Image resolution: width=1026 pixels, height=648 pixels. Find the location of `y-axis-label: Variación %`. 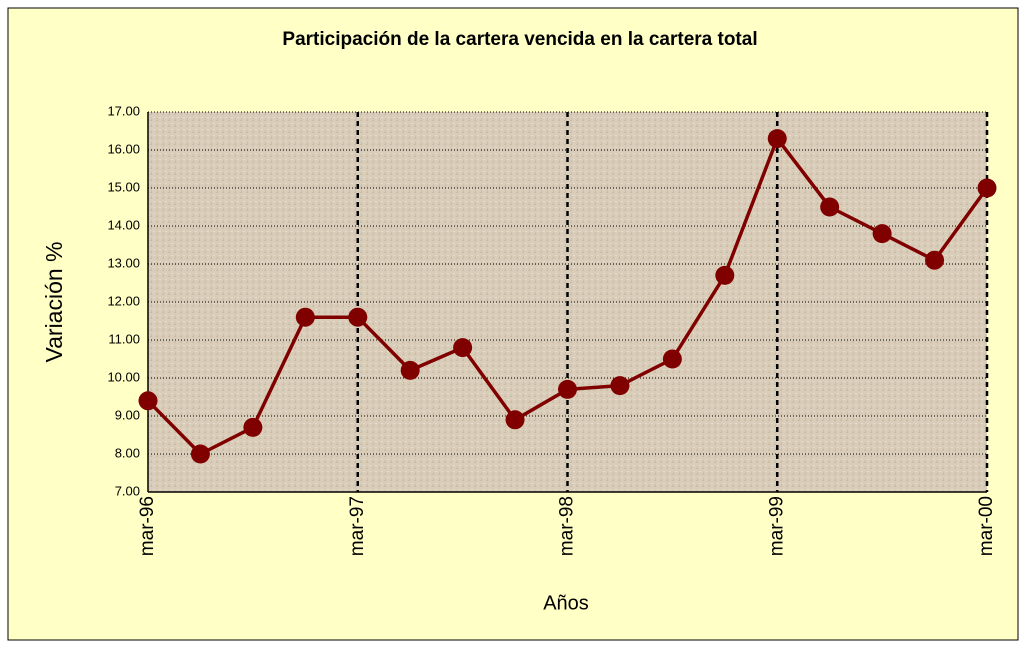

y-axis-label: Variación % is located at coordinates (54, 301).